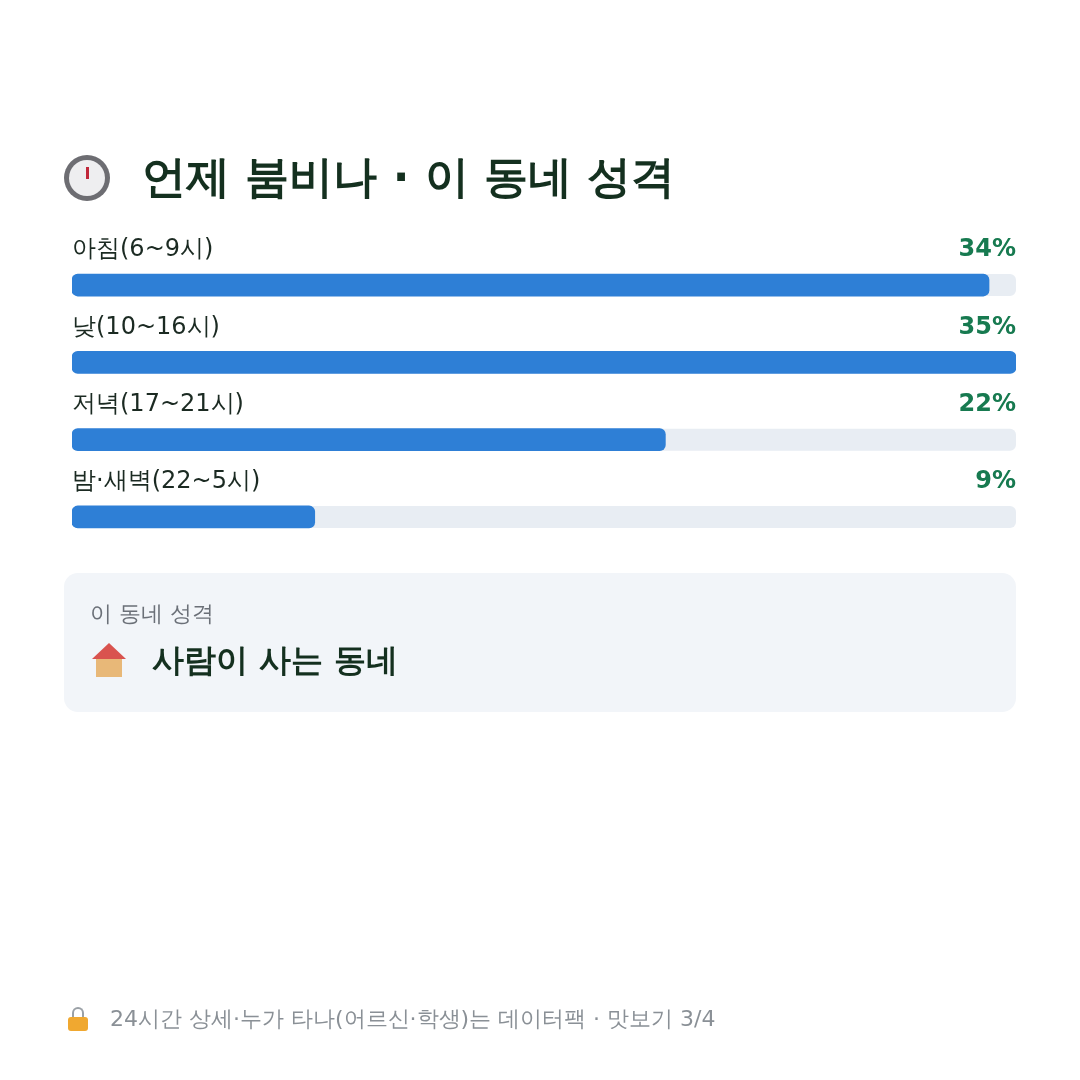  I want to click on y-tick-label: 아침(6~9시), so click(143, 248).